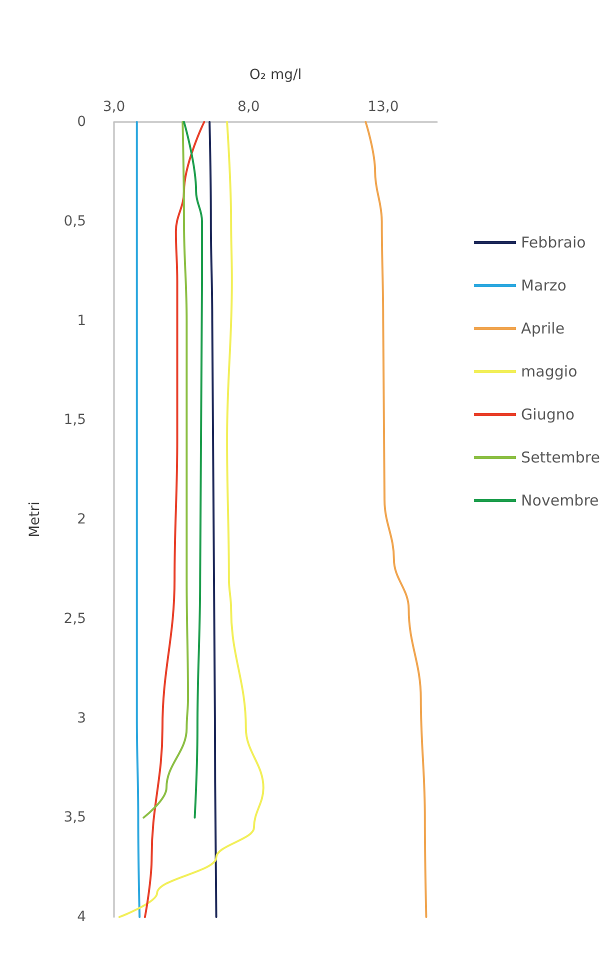  I want to click on legend-label: Febbraio, so click(553, 243).